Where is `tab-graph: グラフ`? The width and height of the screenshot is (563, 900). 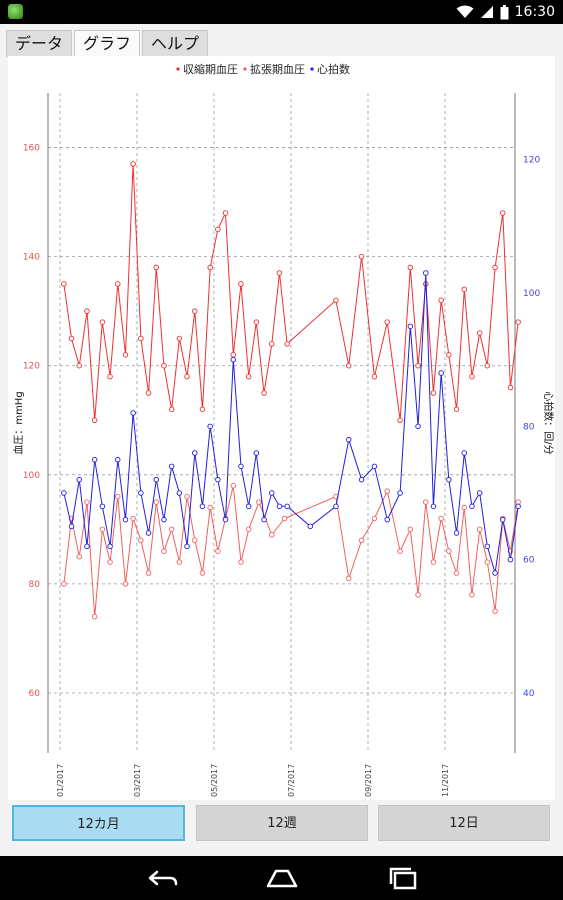 tab-graph: グラフ is located at coordinates (107, 43).